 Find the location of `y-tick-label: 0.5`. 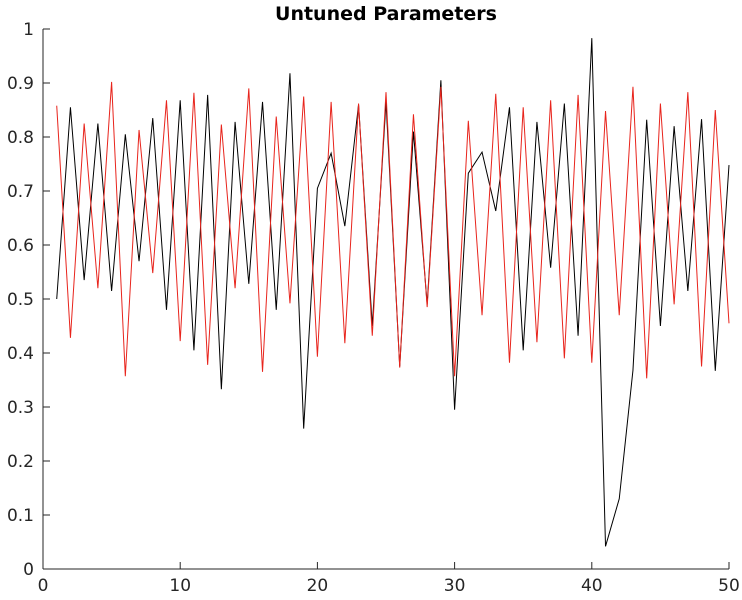

y-tick-label: 0.5 is located at coordinates (20, 300).